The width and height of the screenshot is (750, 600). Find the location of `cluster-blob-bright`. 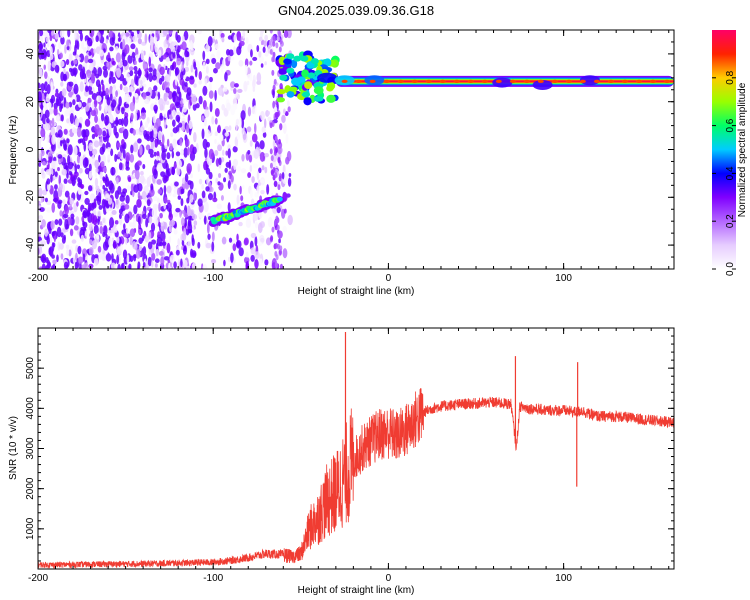

cluster-blob-bright is located at coordinates (283, 77).